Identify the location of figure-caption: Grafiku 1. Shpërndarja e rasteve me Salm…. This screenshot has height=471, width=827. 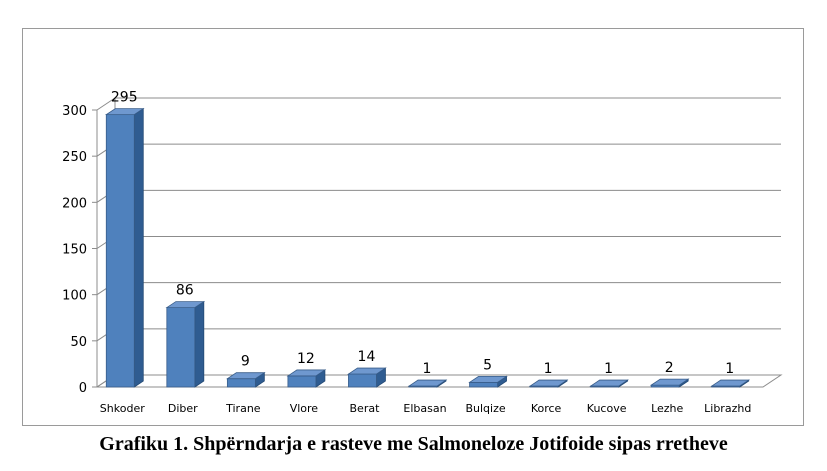
(413, 444).